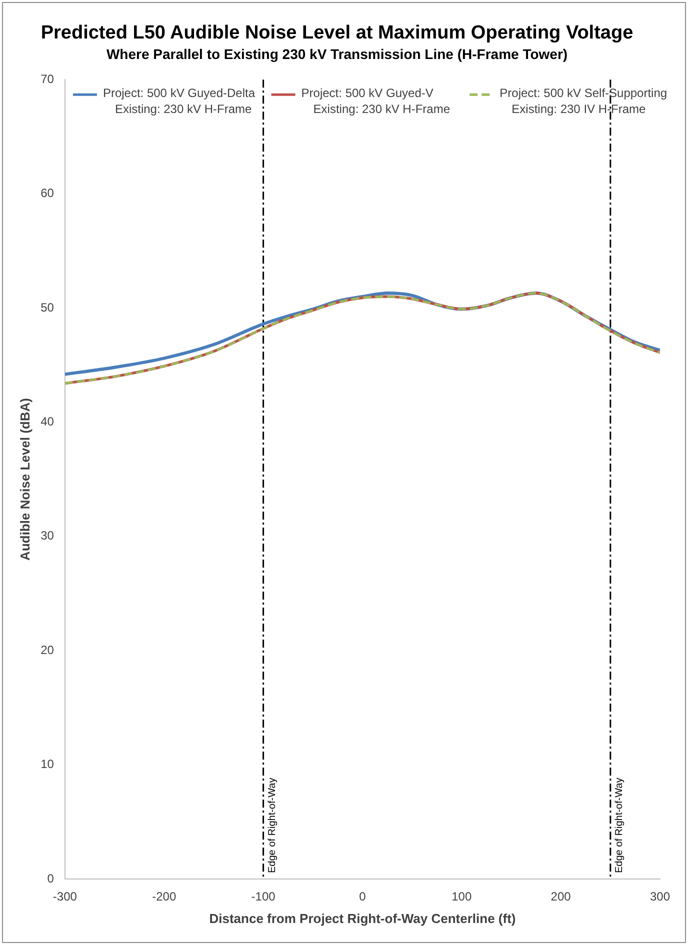 The image size is (688, 945). What do you see at coordinates (584, 101) in the screenshot?
I see `legend-label: Project: 500 kV Self-Supporting Existing: 230 IV H-Frame` at bounding box center [584, 101].